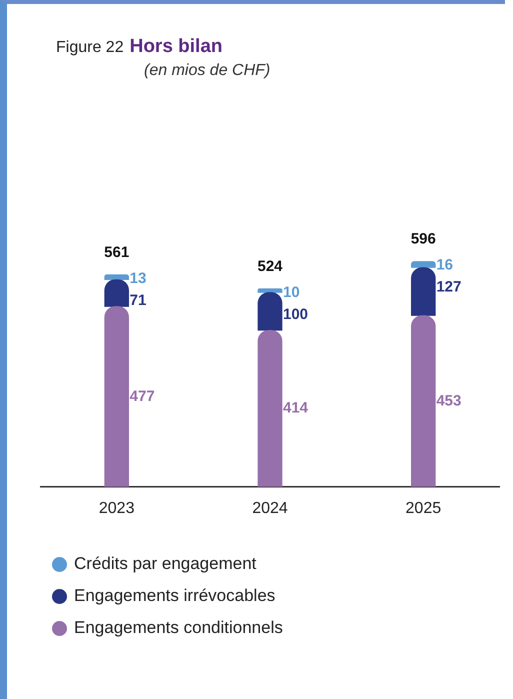 Image resolution: width=513 pixels, height=699 pixels. I want to click on total-label: 561, so click(117, 252).